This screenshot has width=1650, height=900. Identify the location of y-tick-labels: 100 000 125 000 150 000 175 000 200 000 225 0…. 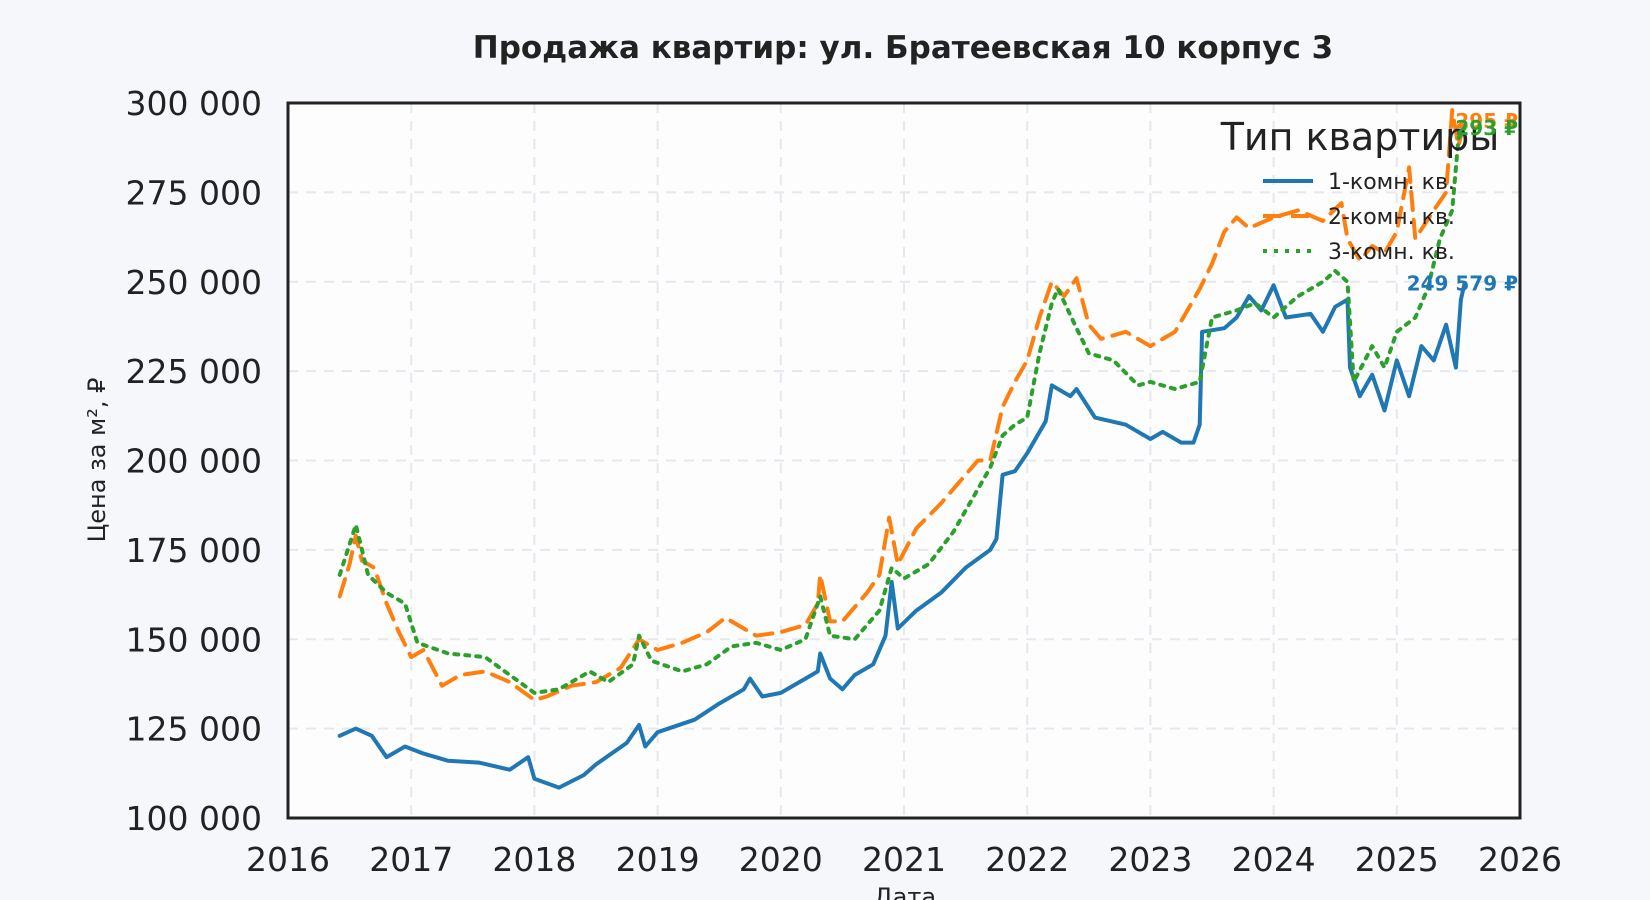
(194, 461).